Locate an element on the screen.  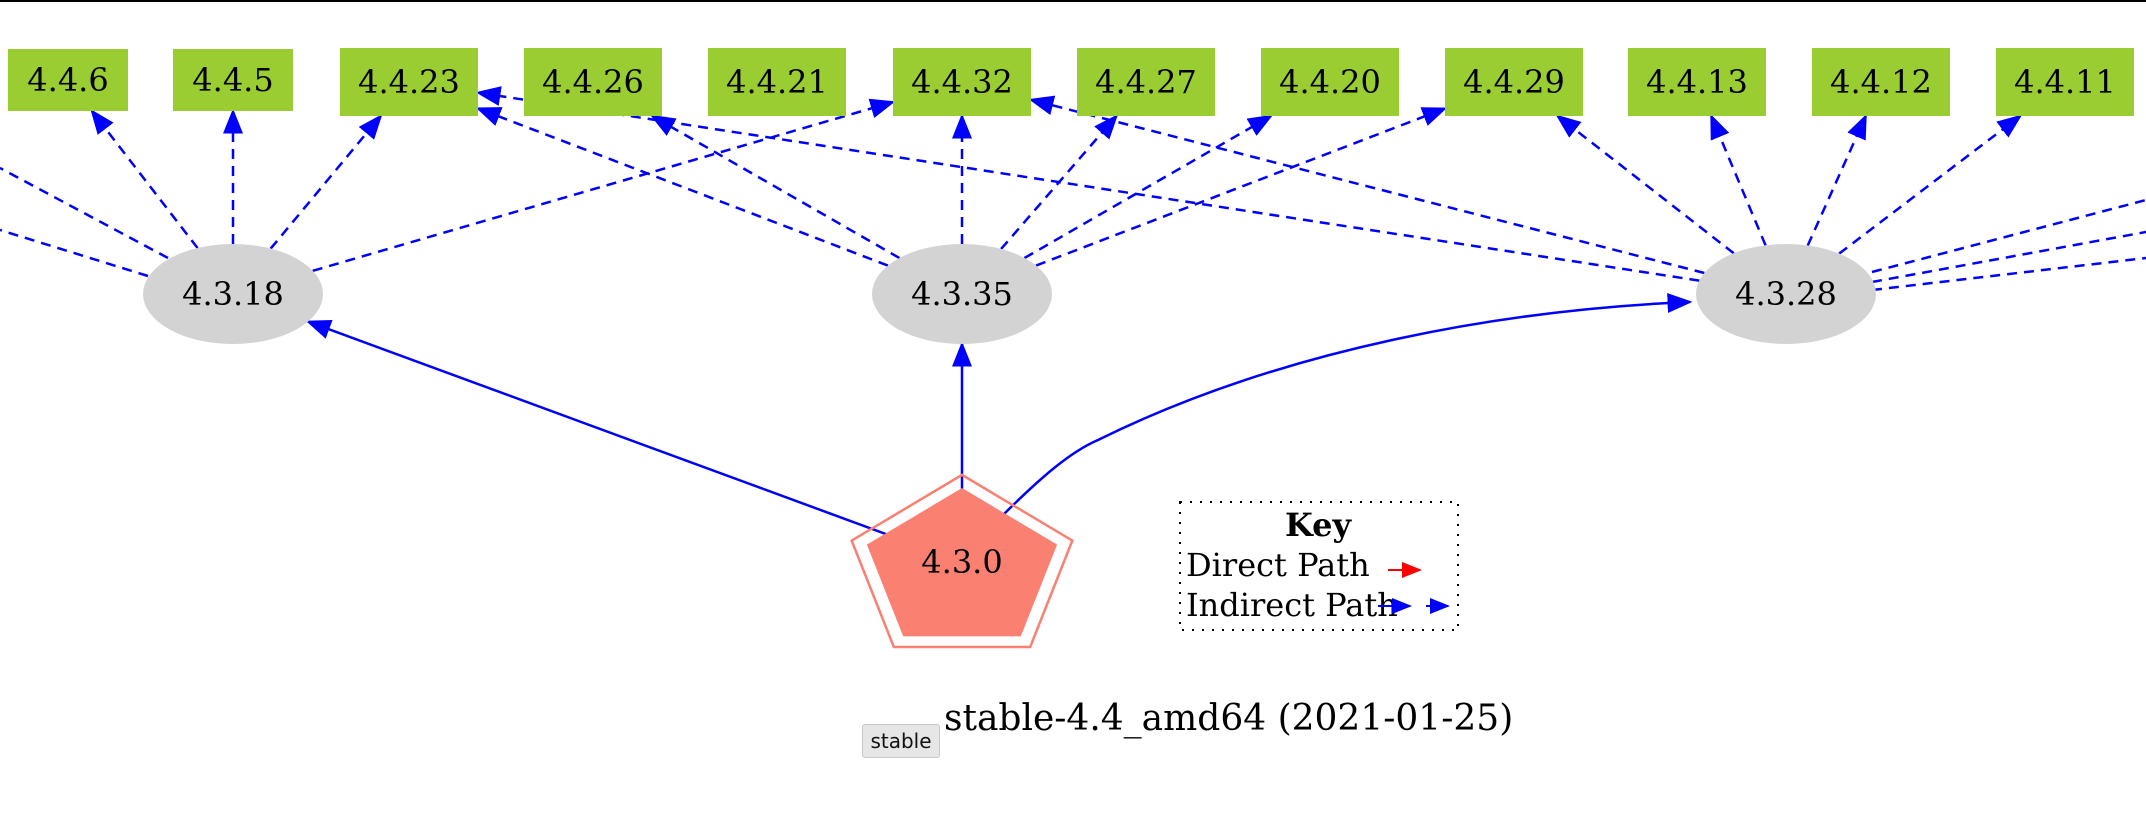
intermediate-node-label-2: 4.3.35 is located at coordinates (962, 294).